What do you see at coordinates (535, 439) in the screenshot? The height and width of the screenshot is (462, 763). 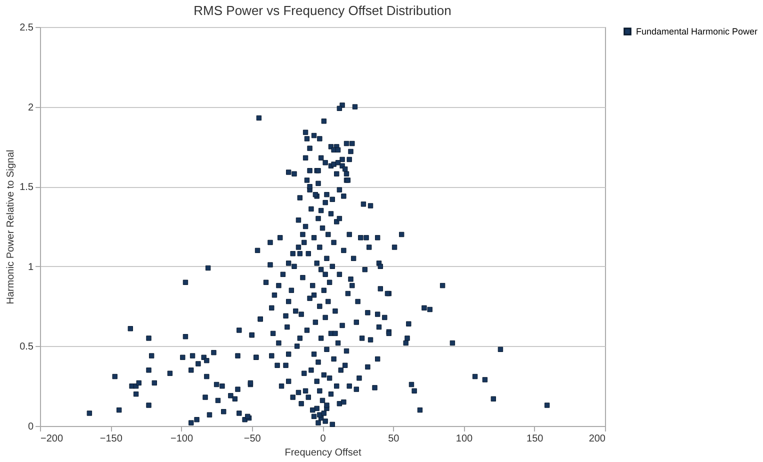 I see `x-tick-label: 150` at bounding box center [535, 439].